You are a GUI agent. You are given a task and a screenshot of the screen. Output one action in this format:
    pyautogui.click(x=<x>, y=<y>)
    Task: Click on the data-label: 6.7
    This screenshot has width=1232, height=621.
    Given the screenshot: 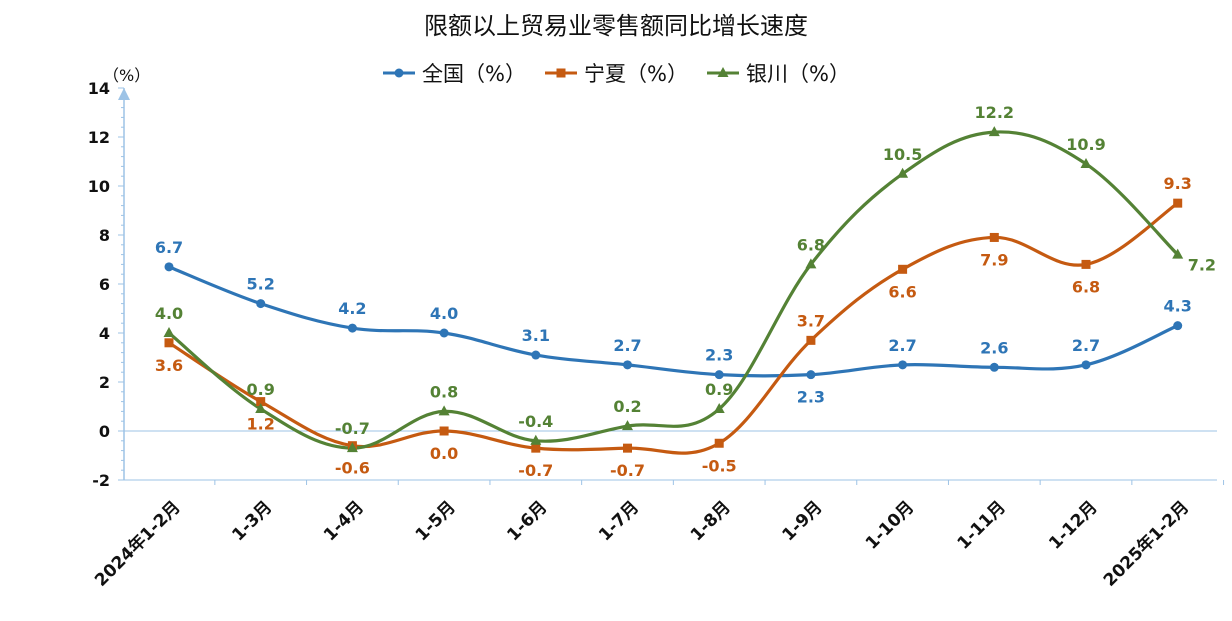 What is the action you would take?
    pyautogui.click(x=169, y=247)
    